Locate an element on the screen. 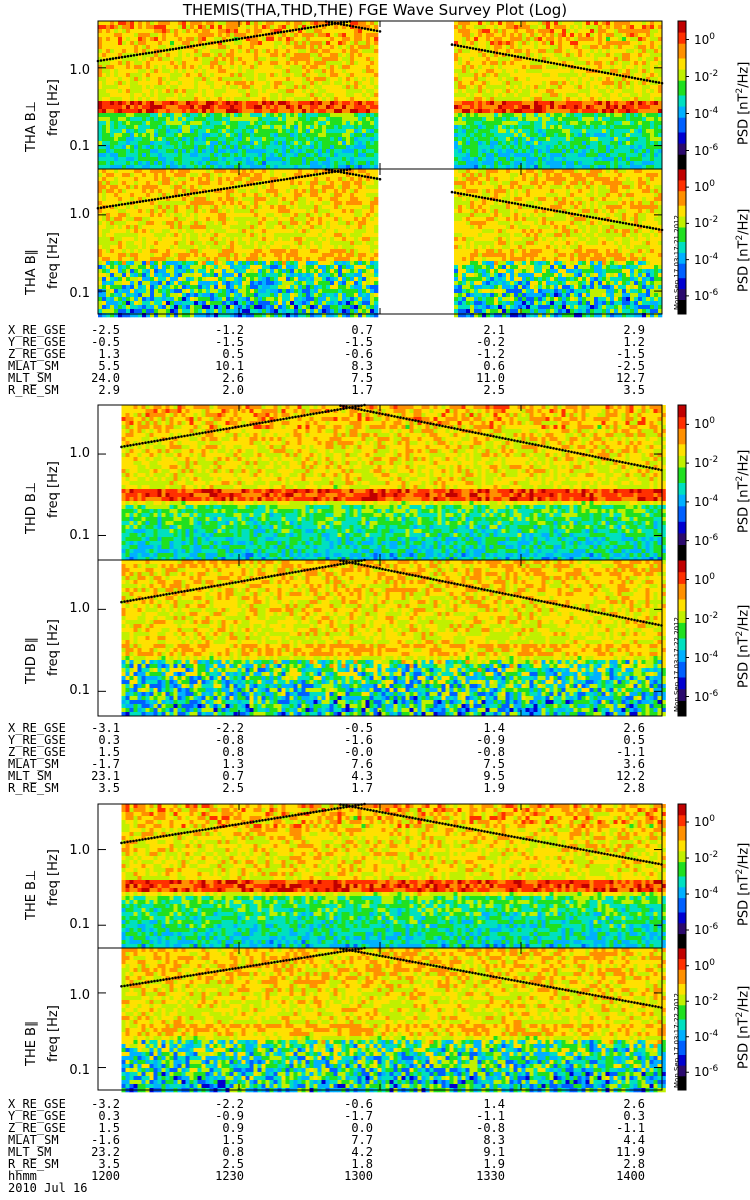  colorbar-cell is located at coordinates (682, 23).